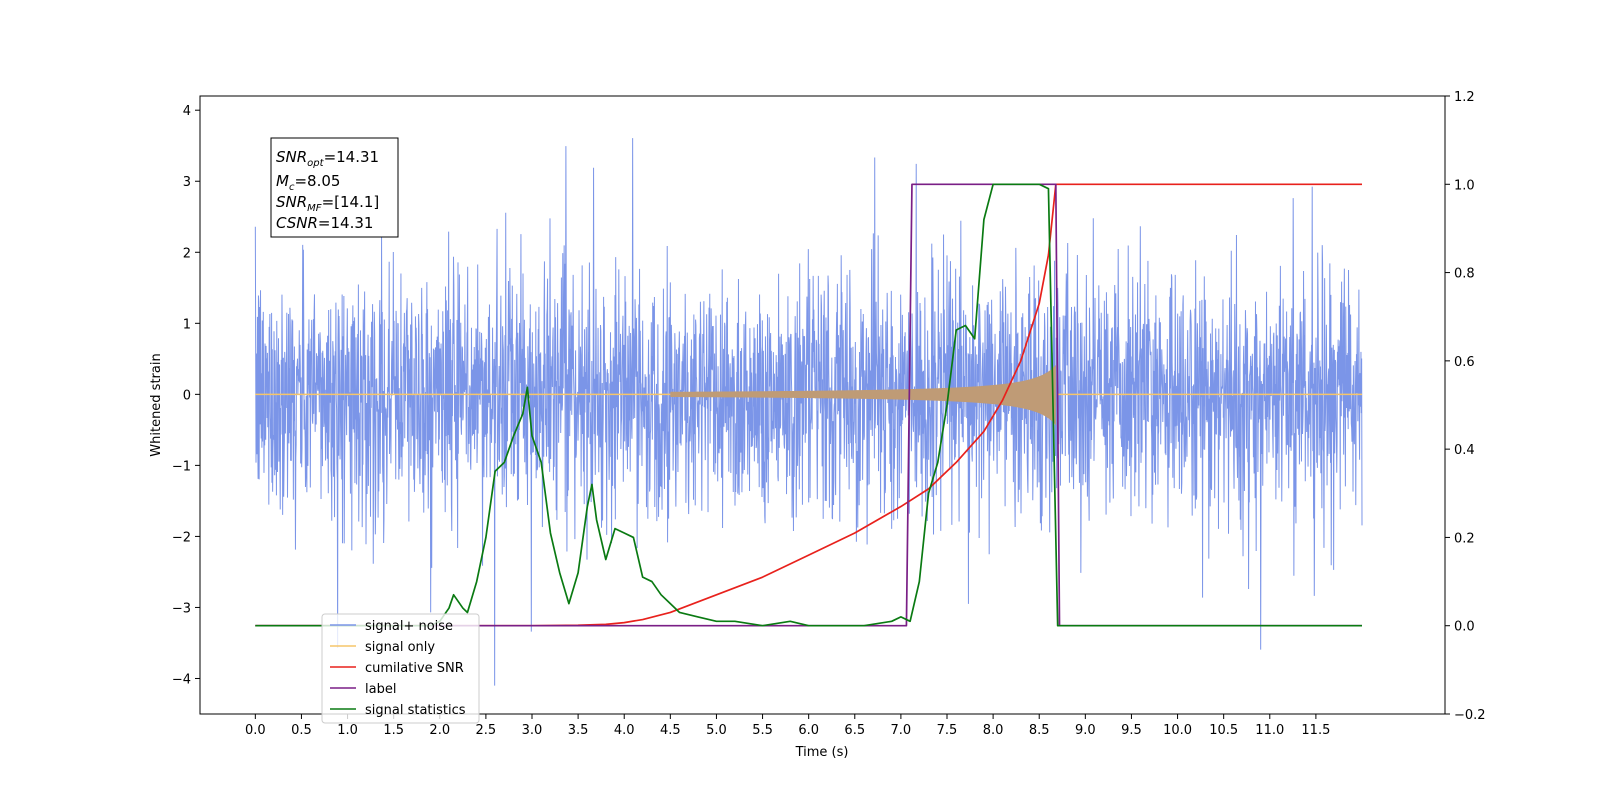 The image size is (1600, 804). I want to click on x-tick-label: 4.0, so click(624, 730).